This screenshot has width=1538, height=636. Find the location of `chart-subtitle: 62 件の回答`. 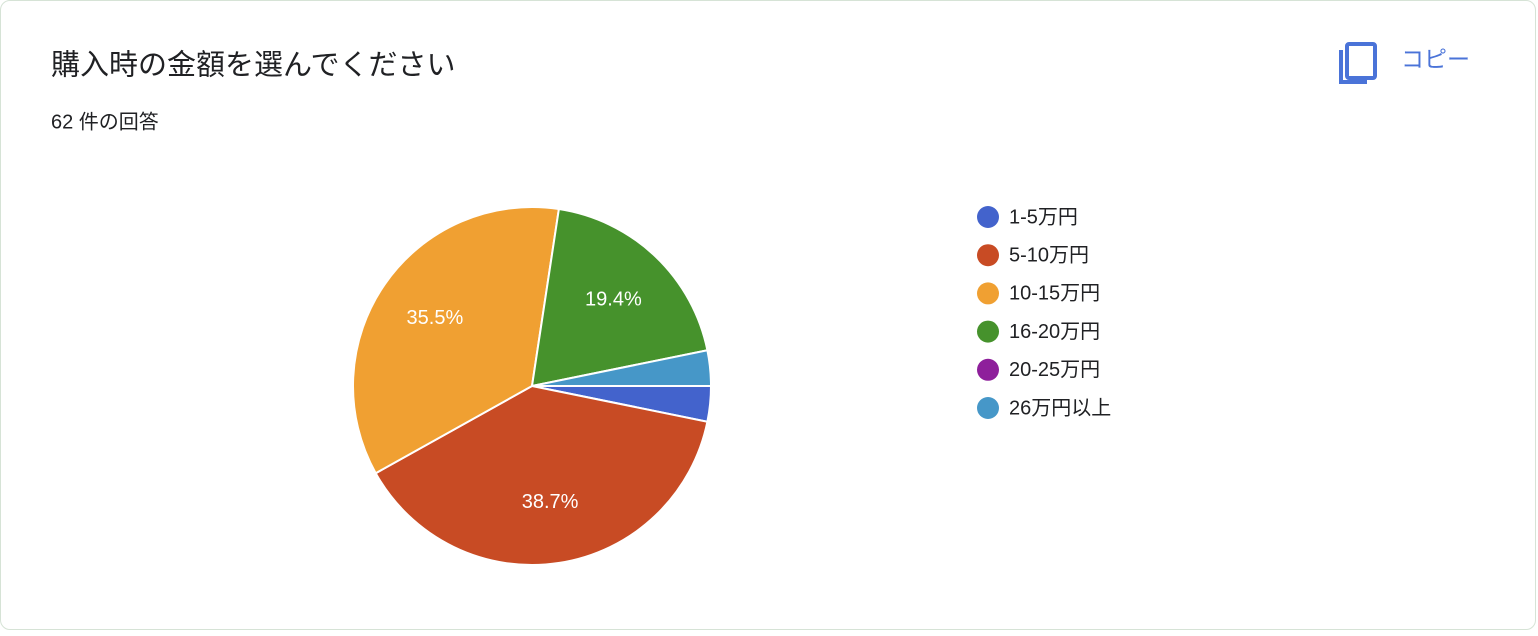

chart-subtitle: 62 件の回答 is located at coordinates (105, 121).